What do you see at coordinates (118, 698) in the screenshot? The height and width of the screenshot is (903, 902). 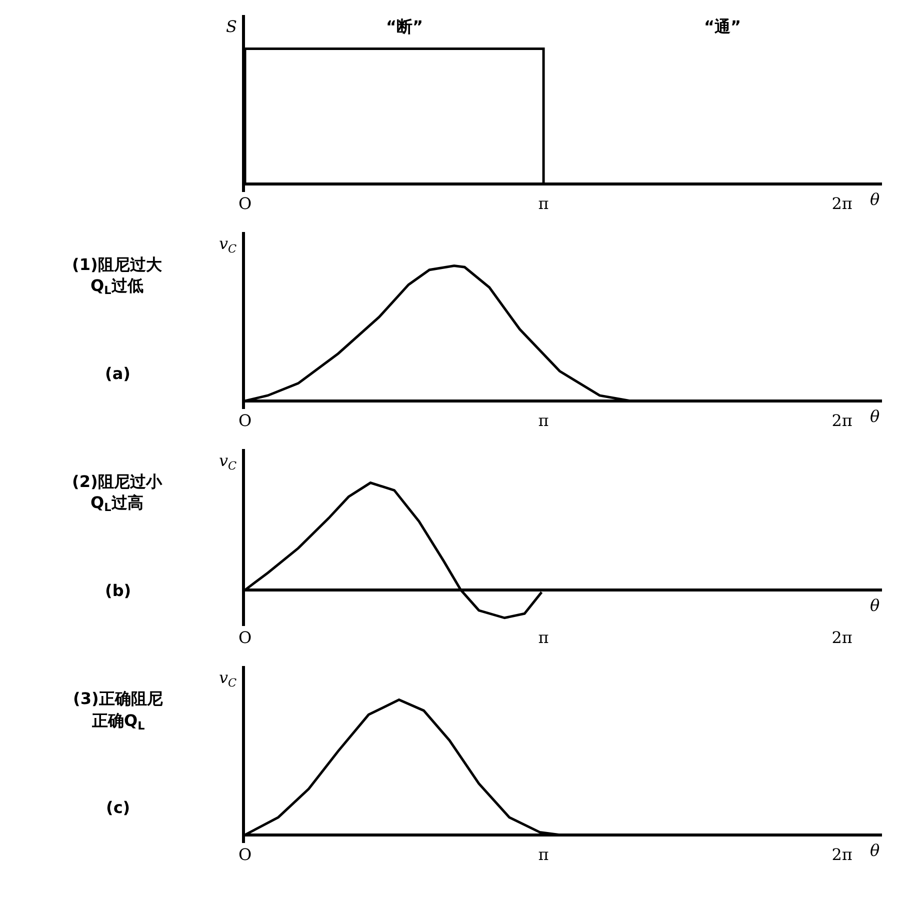 I see `text: (3)正确阻尼` at bounding box center [118, 698].